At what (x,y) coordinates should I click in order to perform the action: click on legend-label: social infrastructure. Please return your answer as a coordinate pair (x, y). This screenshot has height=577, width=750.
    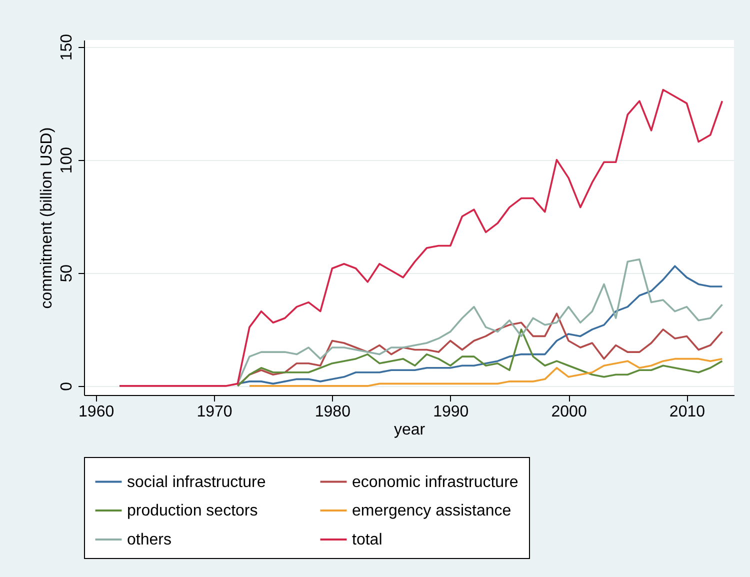
    Looking at the image, I should click on (196, 482).